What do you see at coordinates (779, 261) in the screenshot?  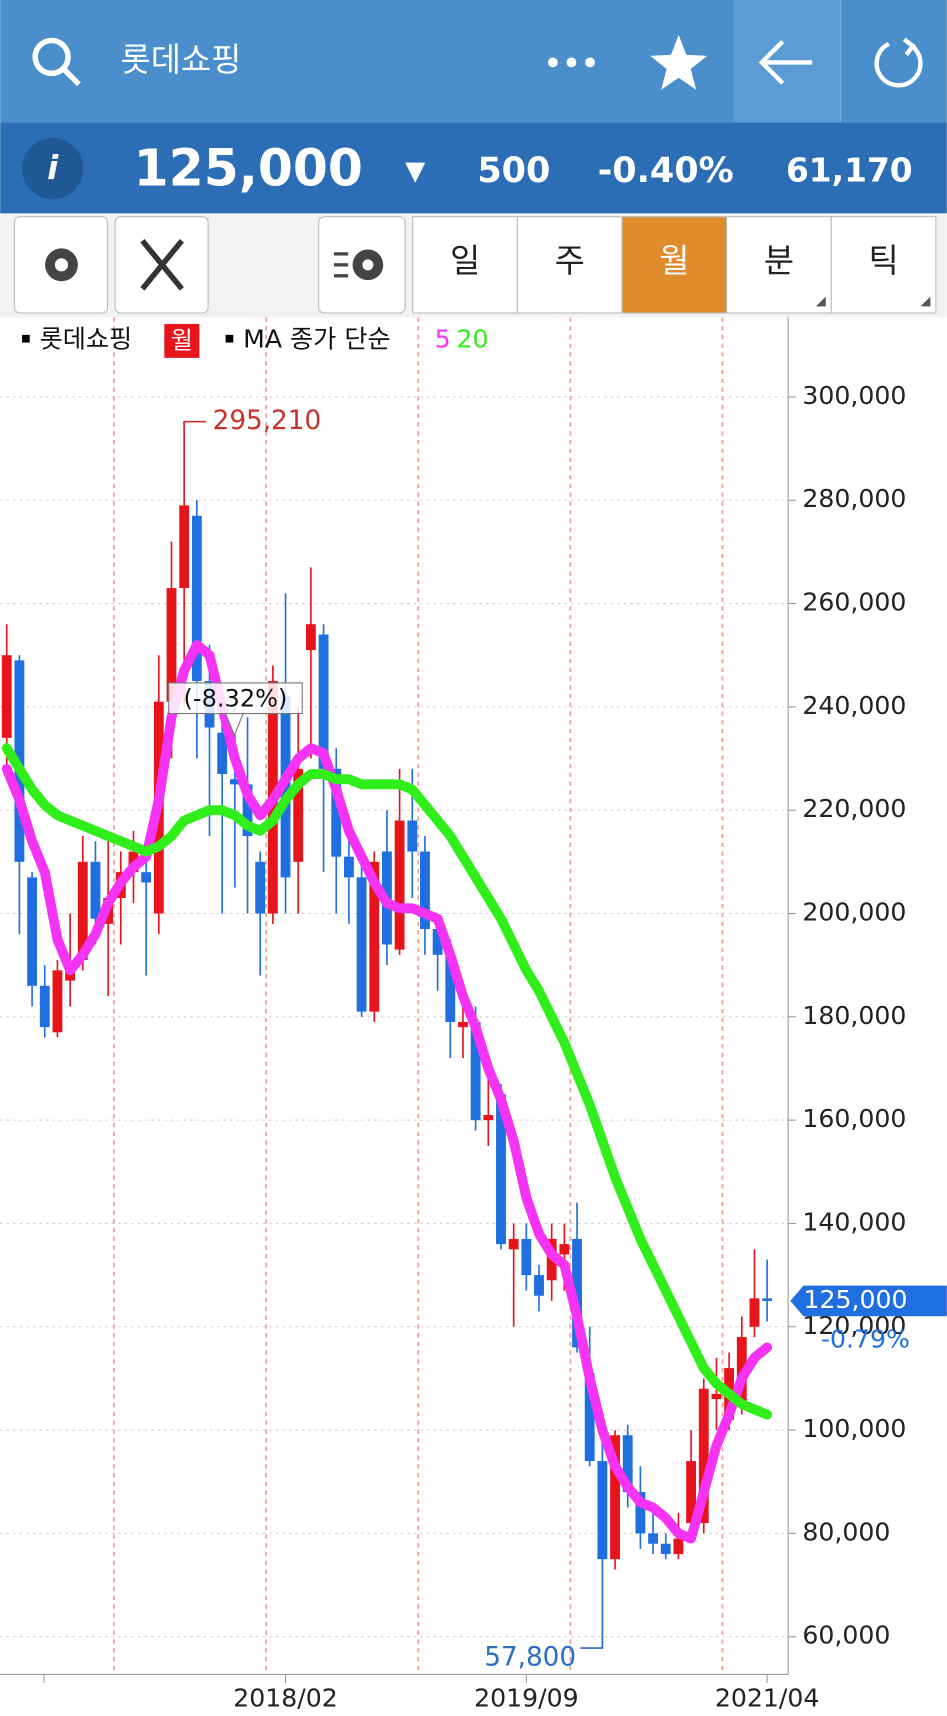 I see `period-label: 분` at bounding box center [779, 261].